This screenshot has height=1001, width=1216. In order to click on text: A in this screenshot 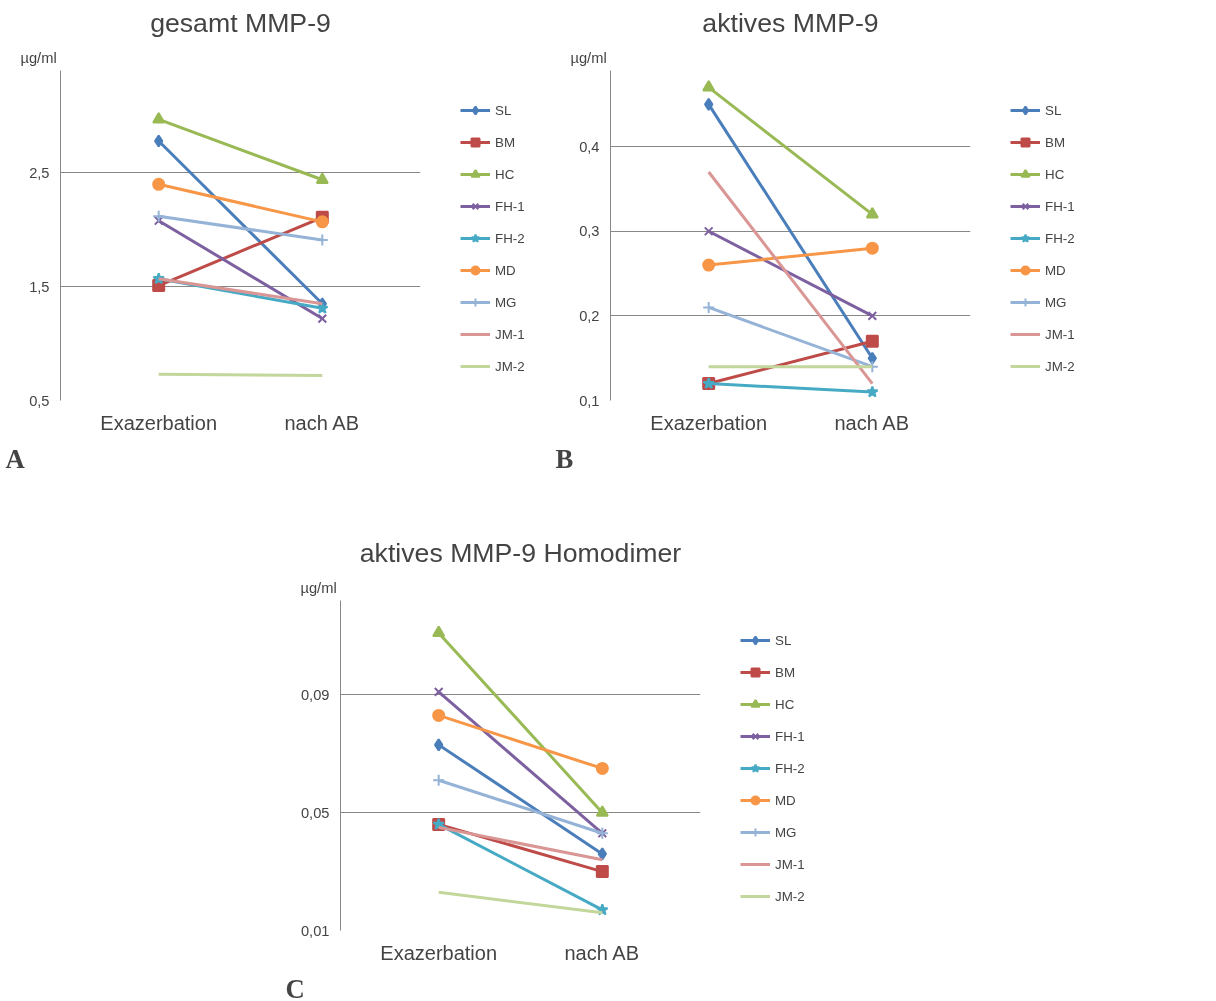, I will do `click(15, 458)`.